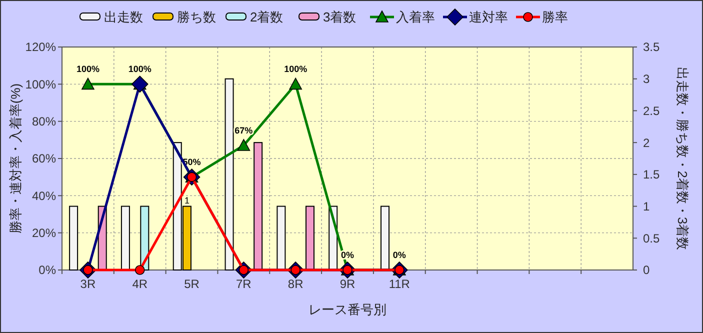 The height and width of the screenshot is (333, 703). Describe the element at coordinates (555, 17) in the screenshot. I see `legend-label: 勝率` at that location.